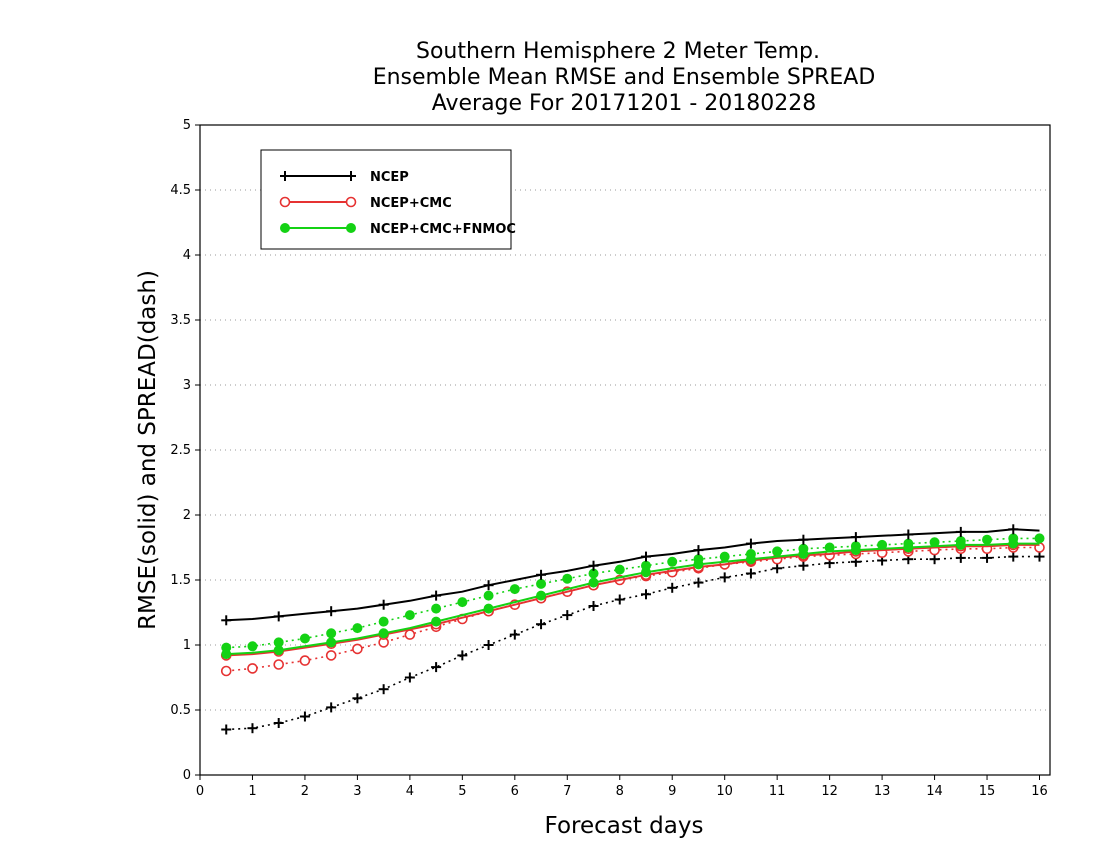 The image size is (1100, 850). What do you see at coordinates (443, 229) in the screenshot?
I see `legend-label: NCEP+CMC+FNMOC` at bounding box center [443, 229].